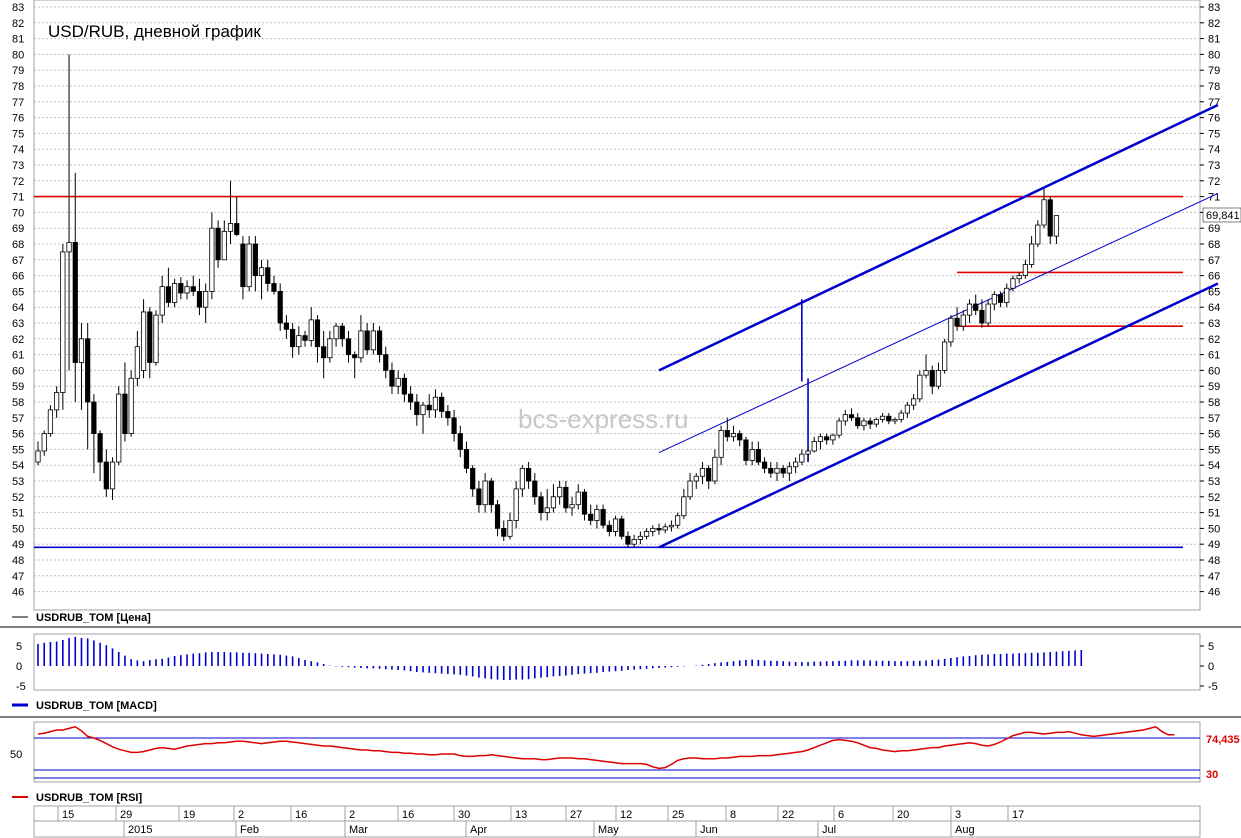 The width and height of the screenshot is (1241, 838). I want to click on date-tick-label: 22, so click(788, 815).